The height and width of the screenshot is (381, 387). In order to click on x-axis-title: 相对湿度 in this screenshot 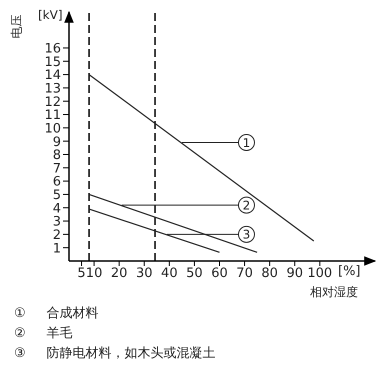, I will do `click(334, 292)`.